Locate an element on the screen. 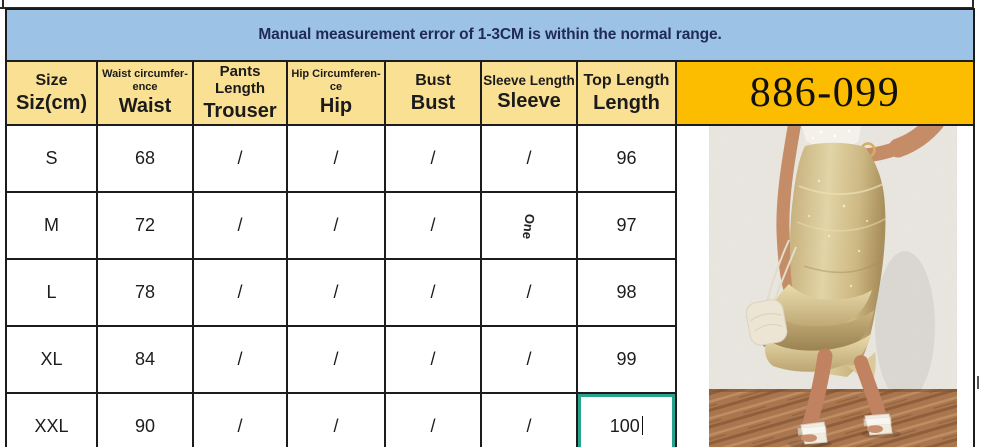  col-main-label: Bust is located at coordinates (433, 102).